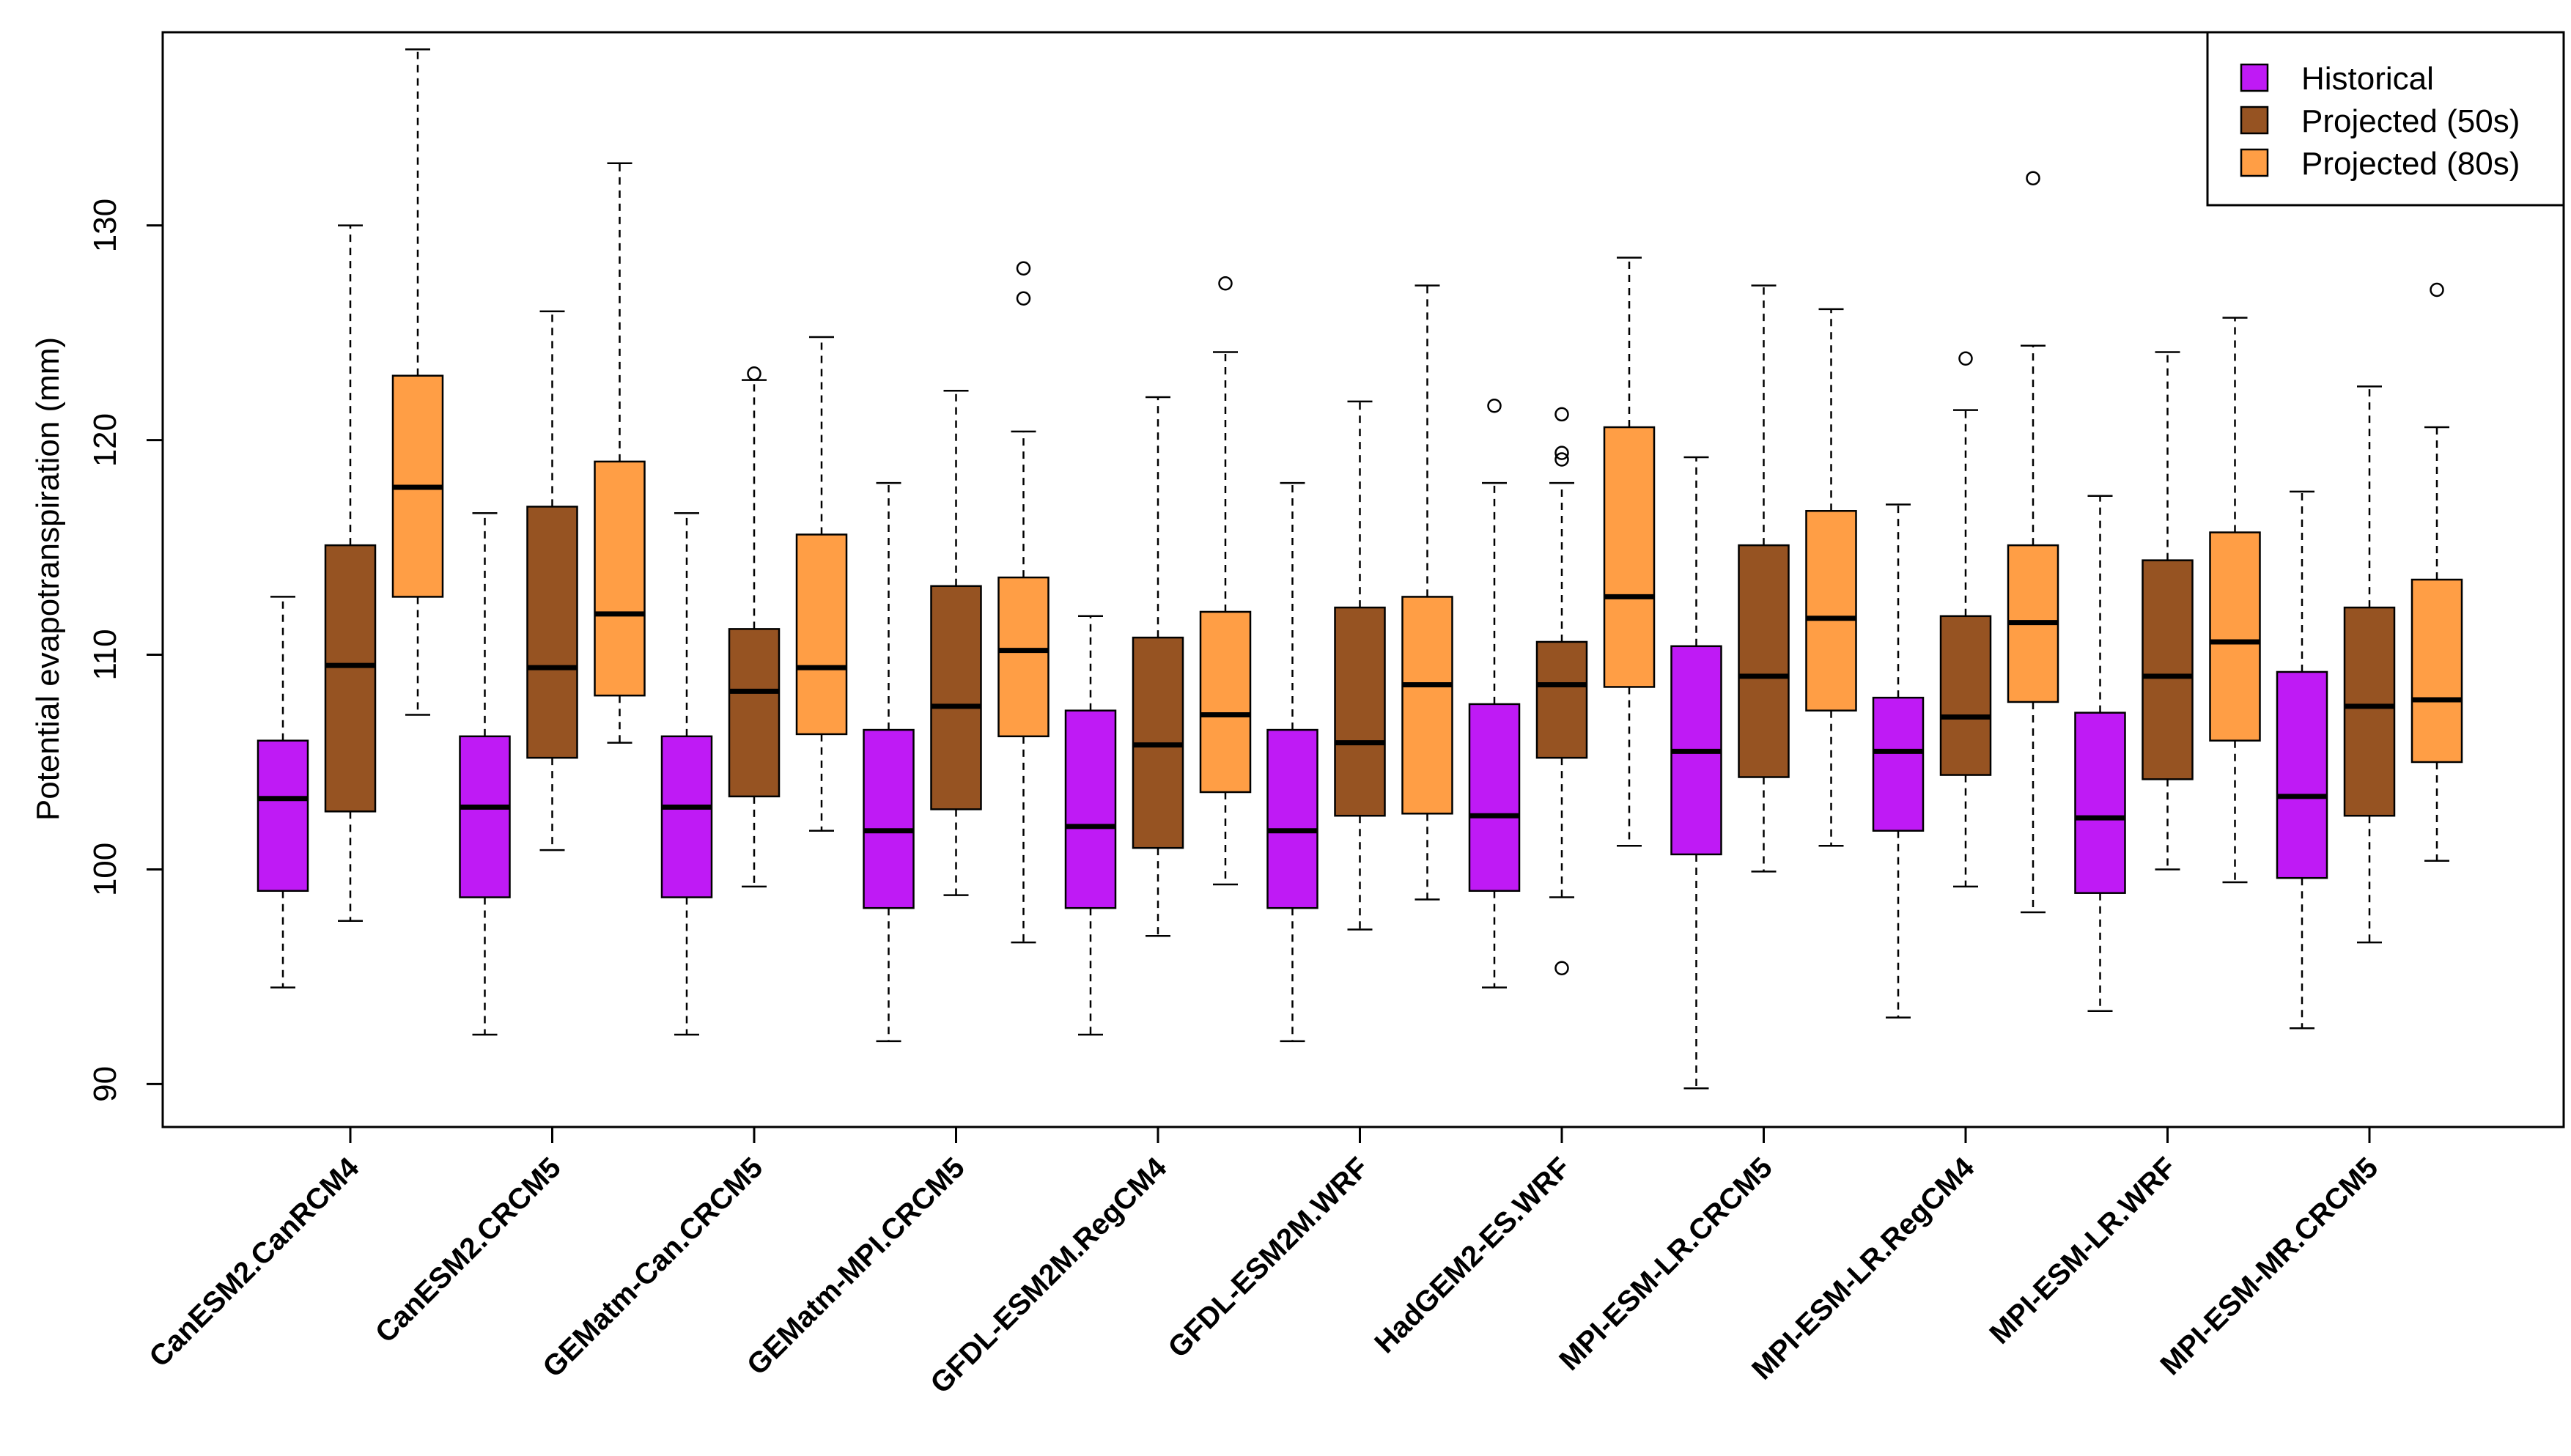 Image resolution: width=2571 pixels, height=1456 pixels. I want to click on legend-item-3: Projected (80s), so click(2380, 164).